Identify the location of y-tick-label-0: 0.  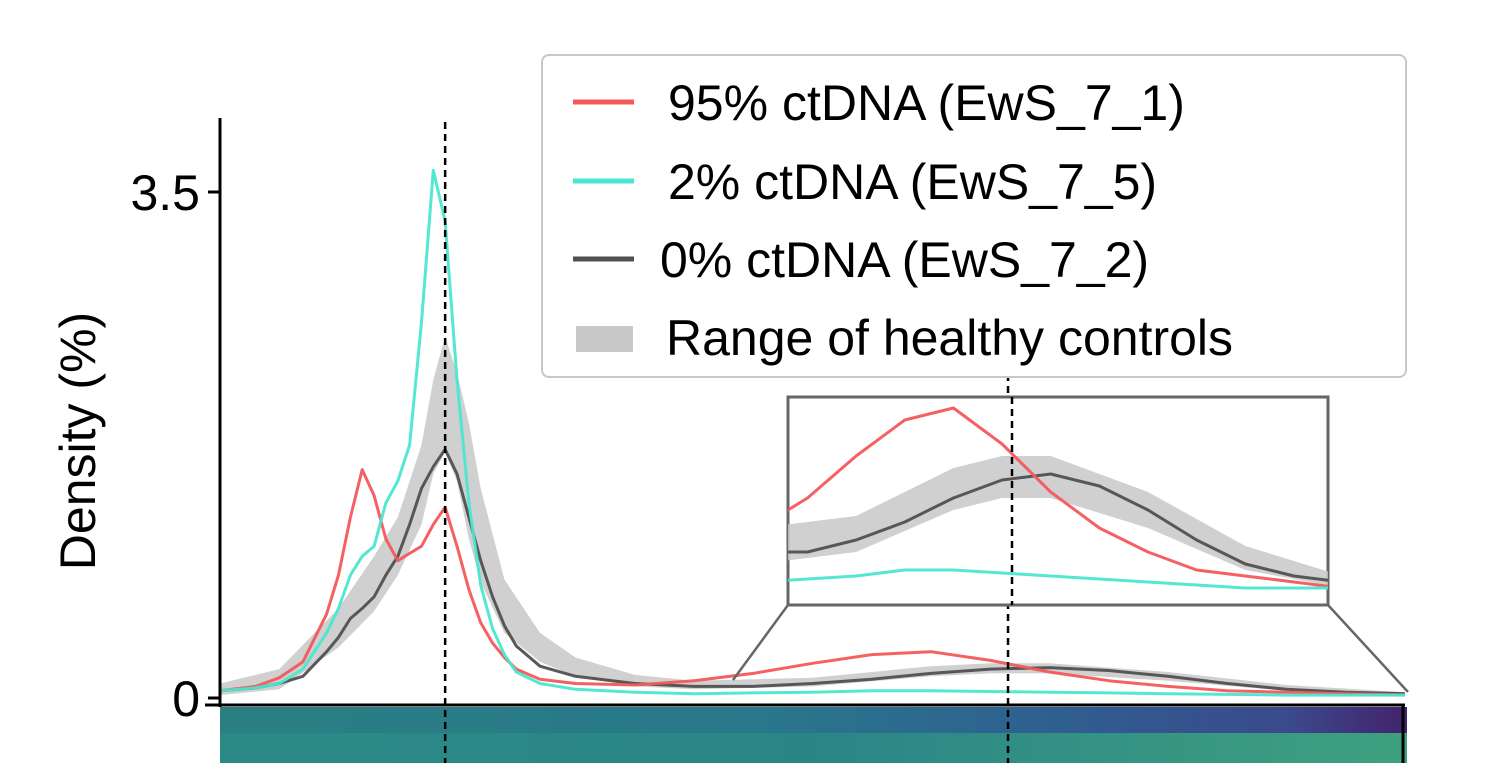
(186, 699).